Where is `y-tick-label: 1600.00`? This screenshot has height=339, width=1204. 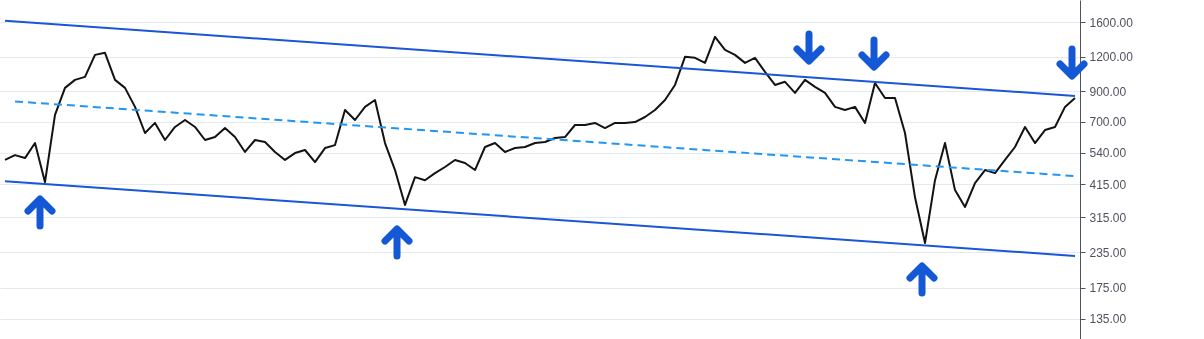
y-tick-label: 1600.00 is located at coordinates (1111, 22).